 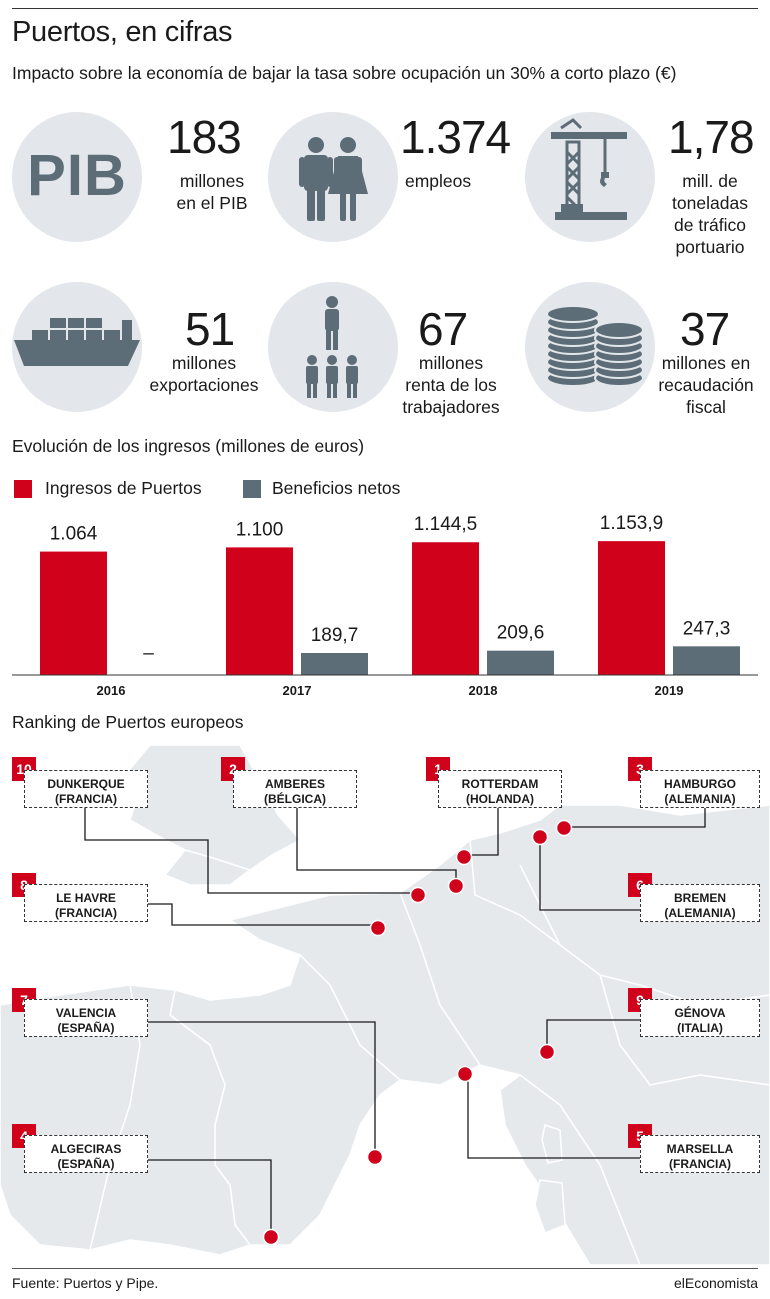 I want to click on connector-line-bremen, so click(x=589, y=875).